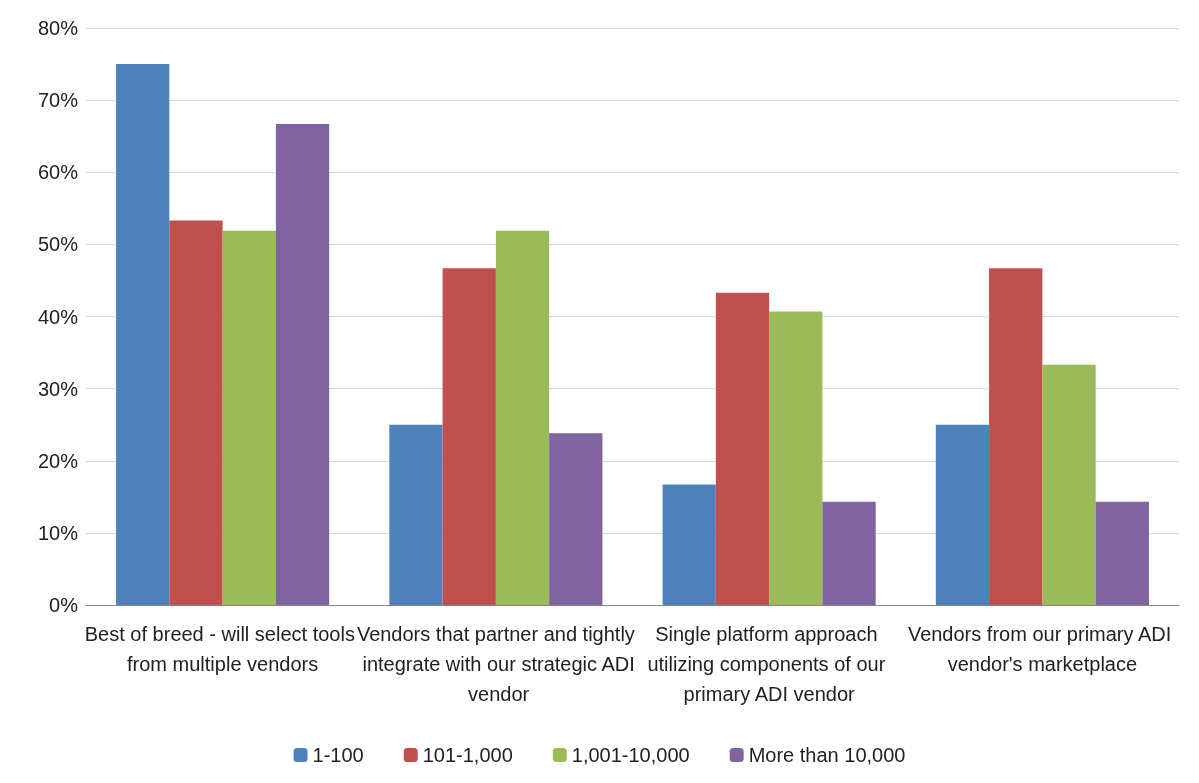 The width and height of the screenshot is (1199, 783). What do you see at coordinates (58, 244) in the screenshot?
I see `y-tick-label: 50%` at bounding box center [58, 244].